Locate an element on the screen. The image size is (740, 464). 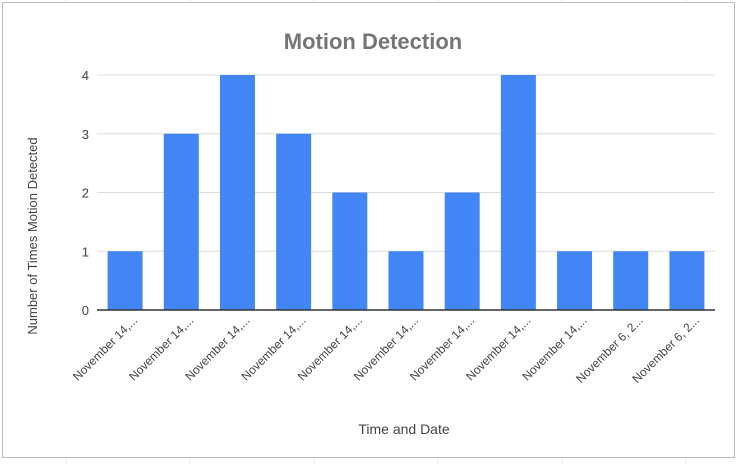
y-tick-label: 1 is located at coordinates (85, 251).